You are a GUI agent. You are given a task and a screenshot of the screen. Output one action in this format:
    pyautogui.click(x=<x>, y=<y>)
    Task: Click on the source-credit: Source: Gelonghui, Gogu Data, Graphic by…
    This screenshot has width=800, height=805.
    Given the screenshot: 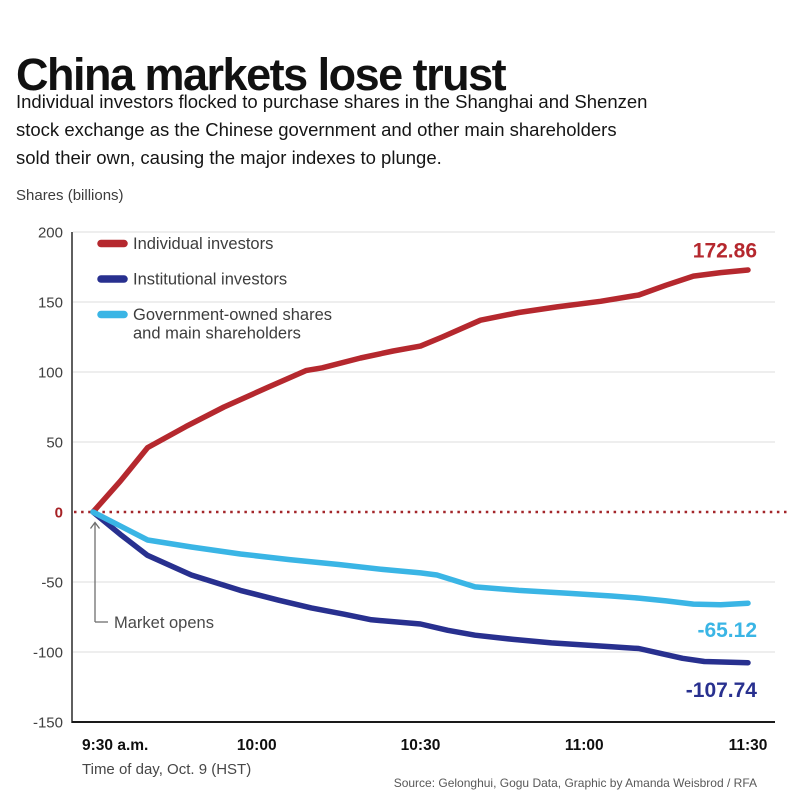 What is the action you would take?
    pyautogui.click(x=575, y=783)
    